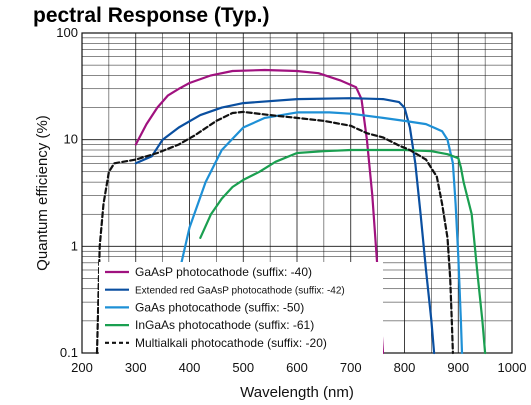  I want to click on y-tick-label: 100, so click(67, 32).